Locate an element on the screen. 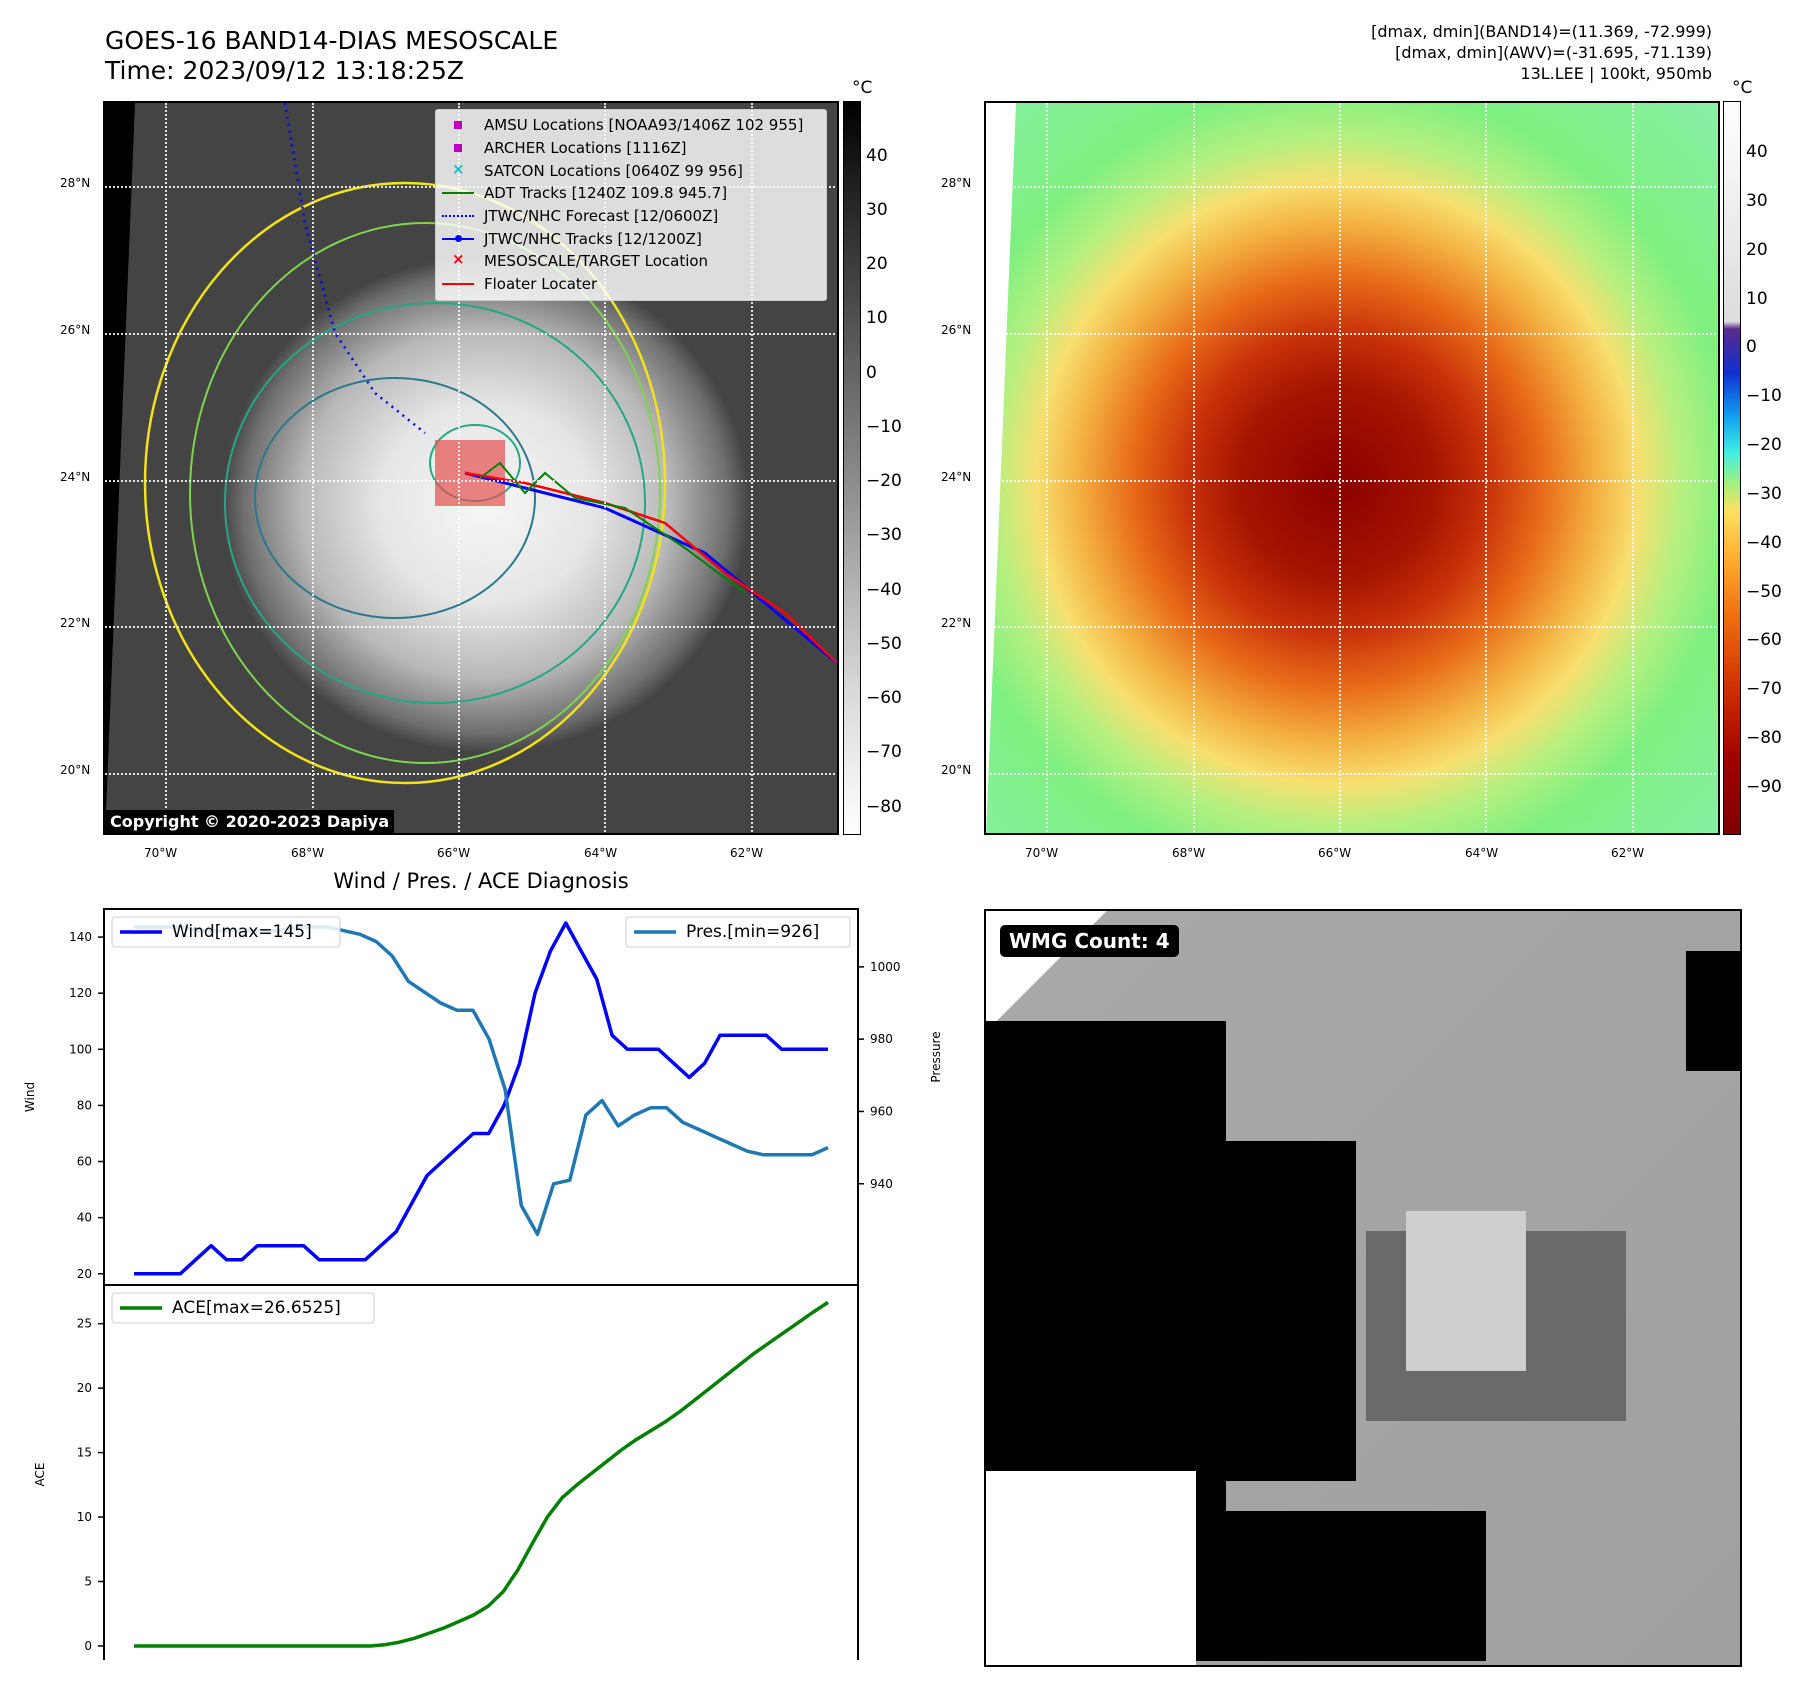 The height and width of the screenshot is (1690, 1797). pressure-series-line is located at coordinates (481, 1081).